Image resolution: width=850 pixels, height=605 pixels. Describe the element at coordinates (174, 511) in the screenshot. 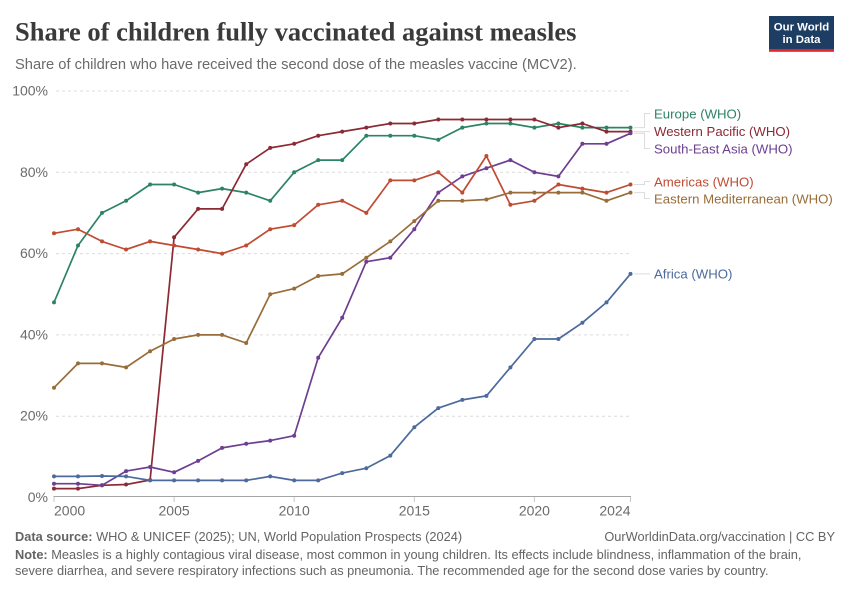

I see `svg-text: 2005` at that location.